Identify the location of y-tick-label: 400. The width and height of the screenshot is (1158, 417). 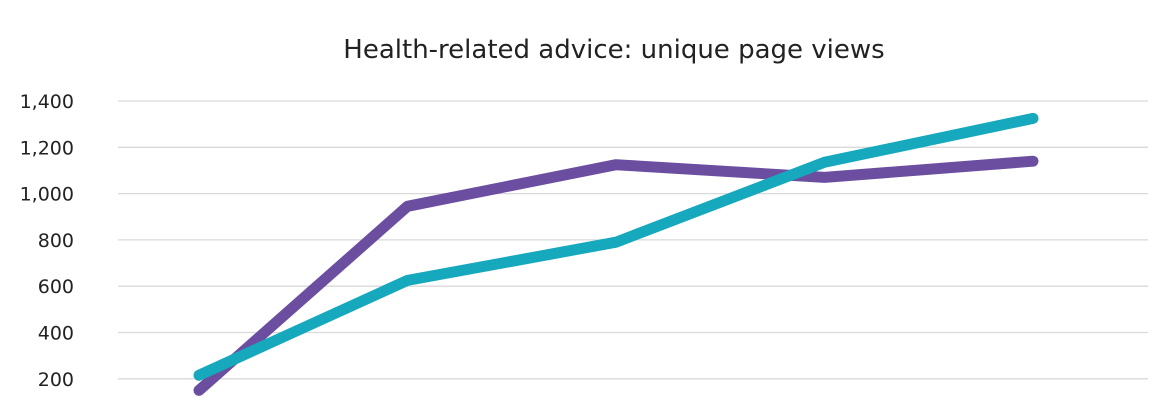
(56, 334).